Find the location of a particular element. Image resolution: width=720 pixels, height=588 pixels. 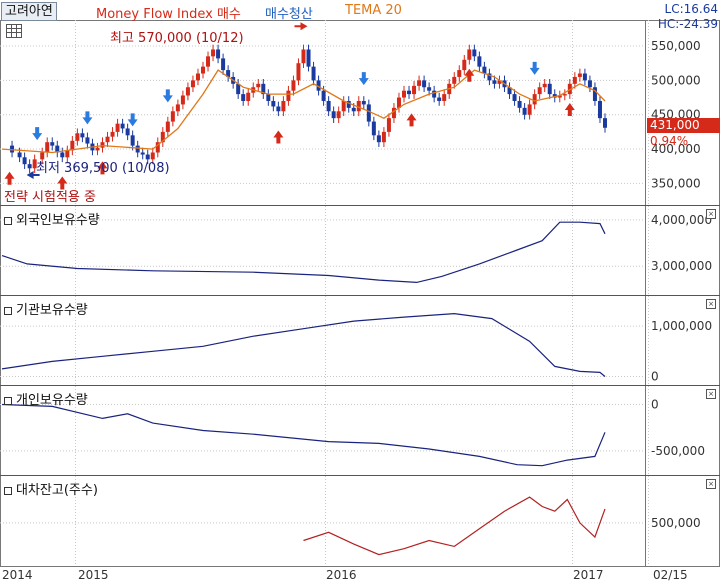

legend-mfi-buy: Money Flow Index 매수 is located at coordinates (168, 14).